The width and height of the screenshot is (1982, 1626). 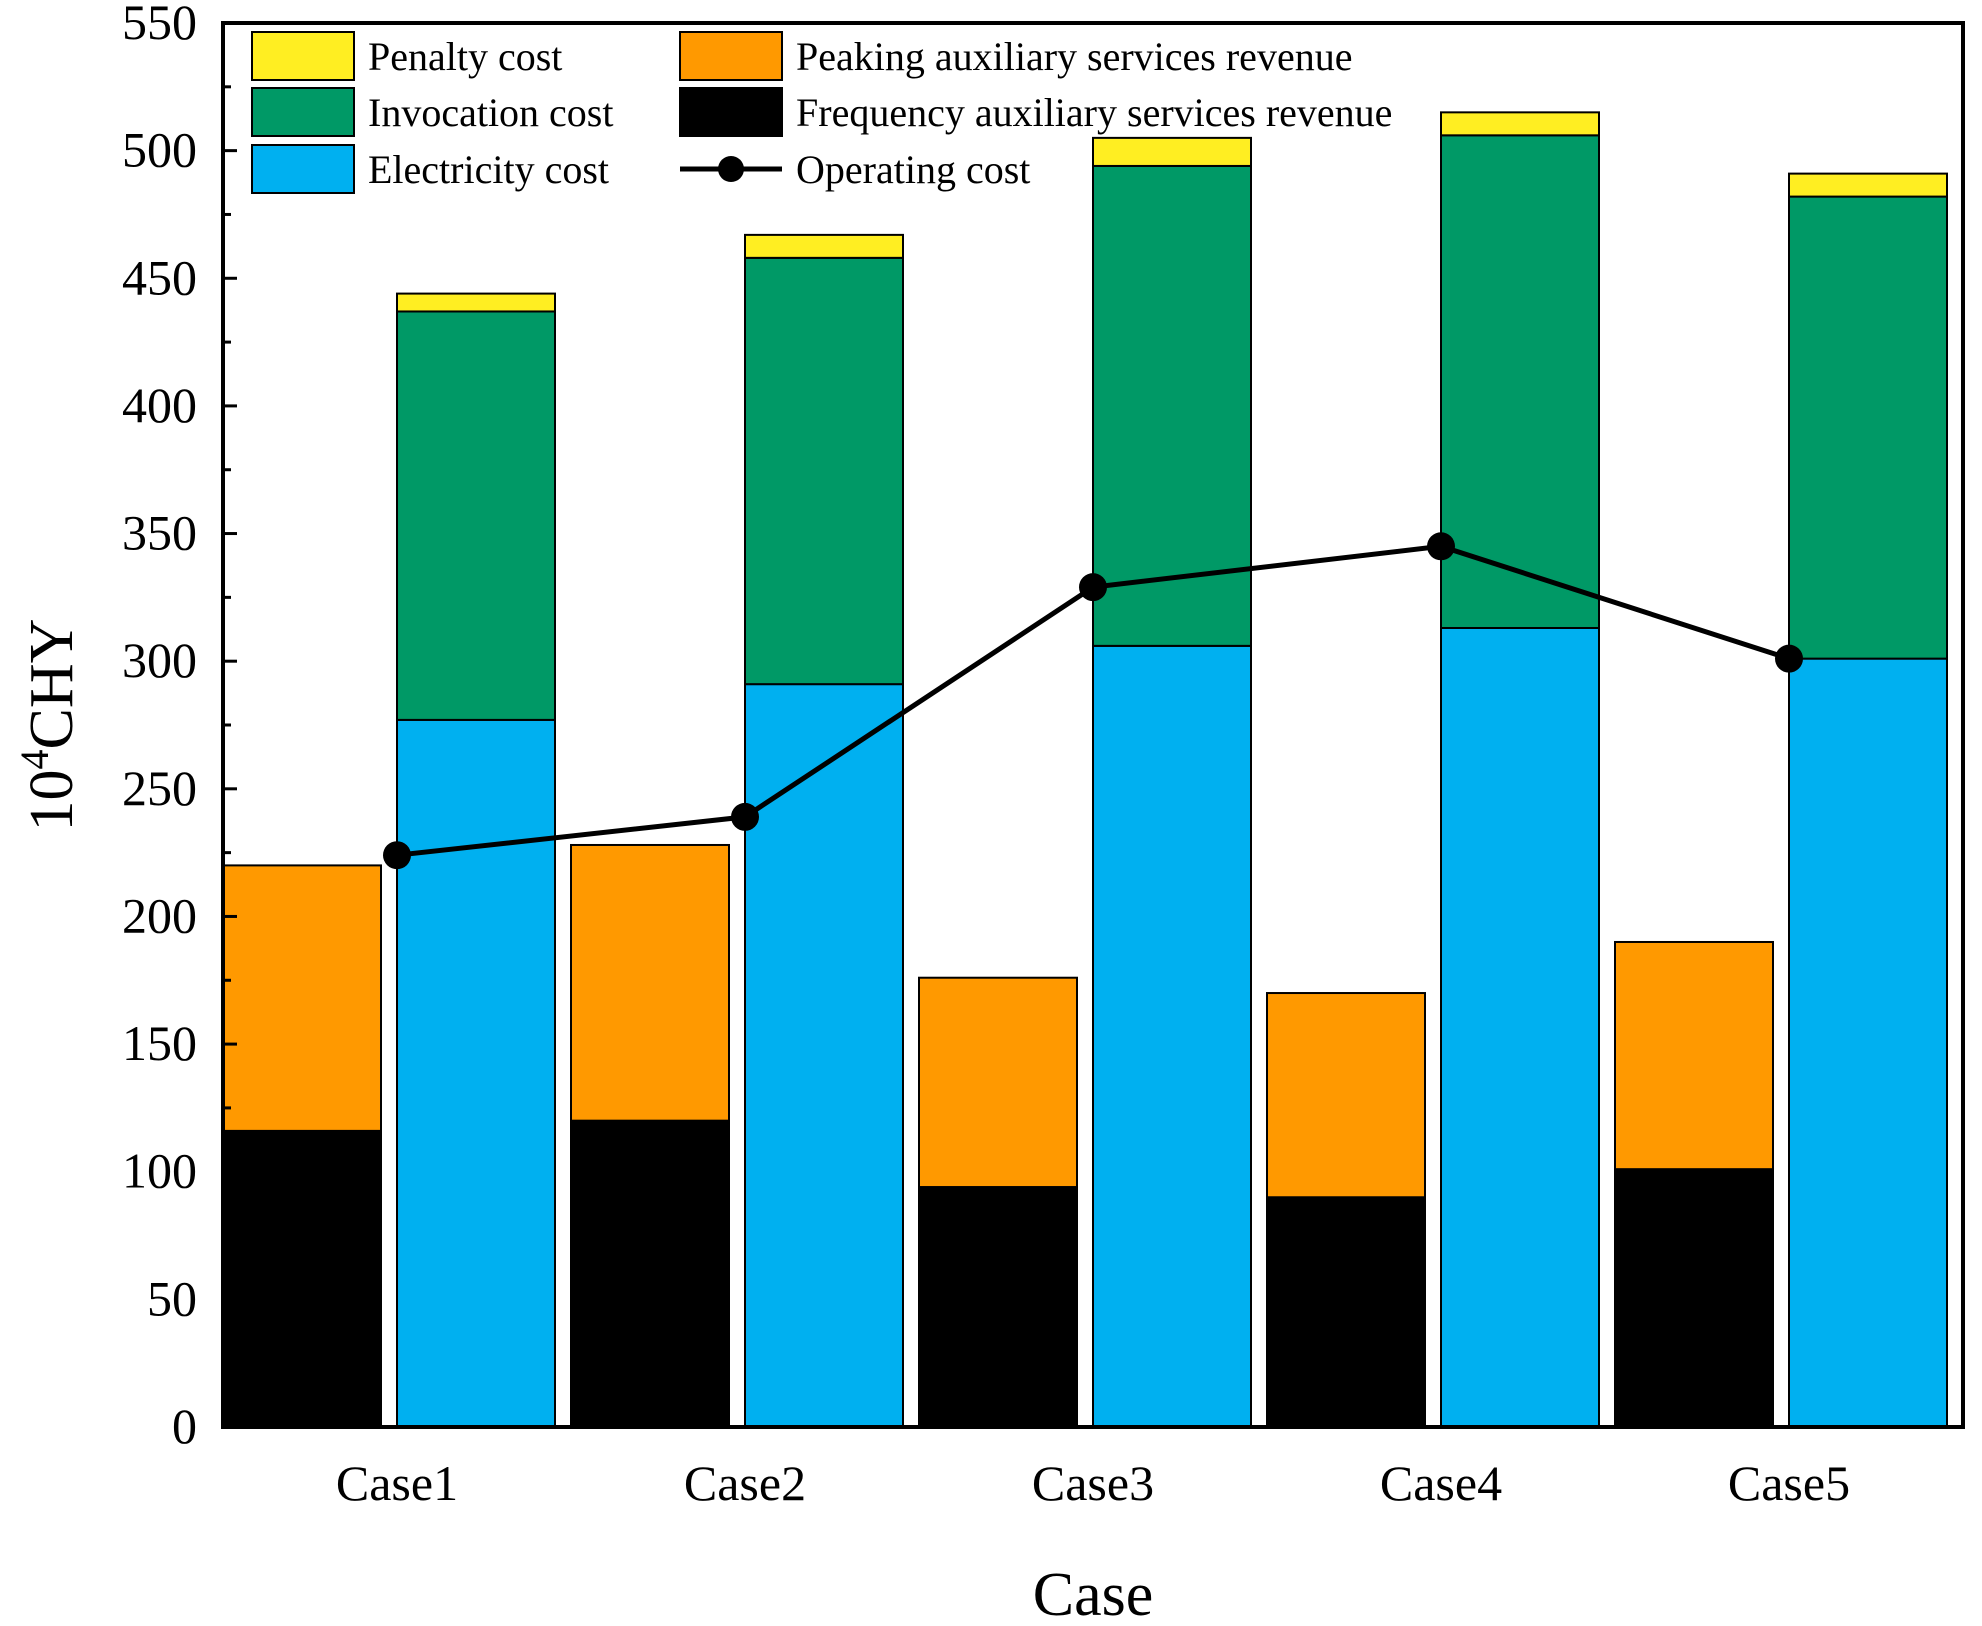 What do you see at coordinates (491, 112) in the screenshot?
I see `legend-invocation-cost-label: Invocation cost` at bounding box center [491, 112].